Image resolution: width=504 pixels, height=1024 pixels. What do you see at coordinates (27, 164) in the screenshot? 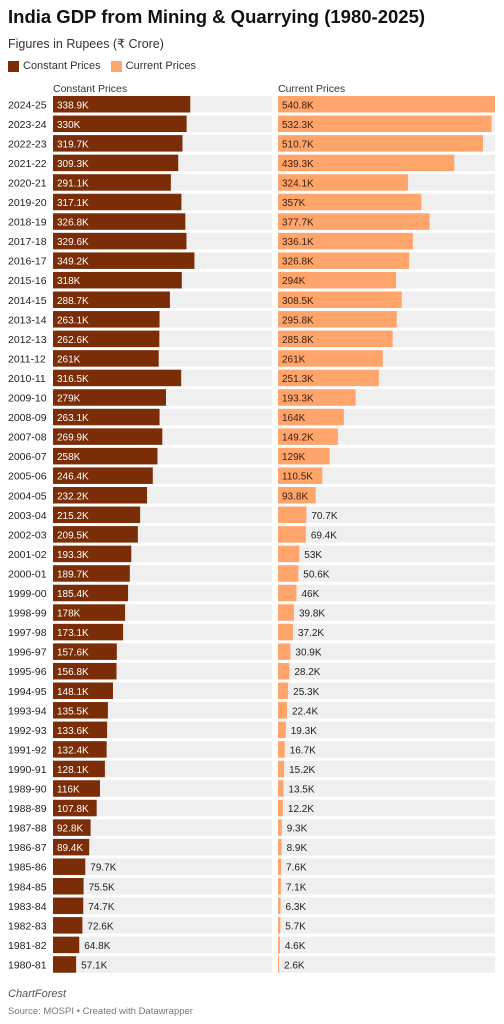
I see `category-label: 2021-22` at bounding box center [27, 164].